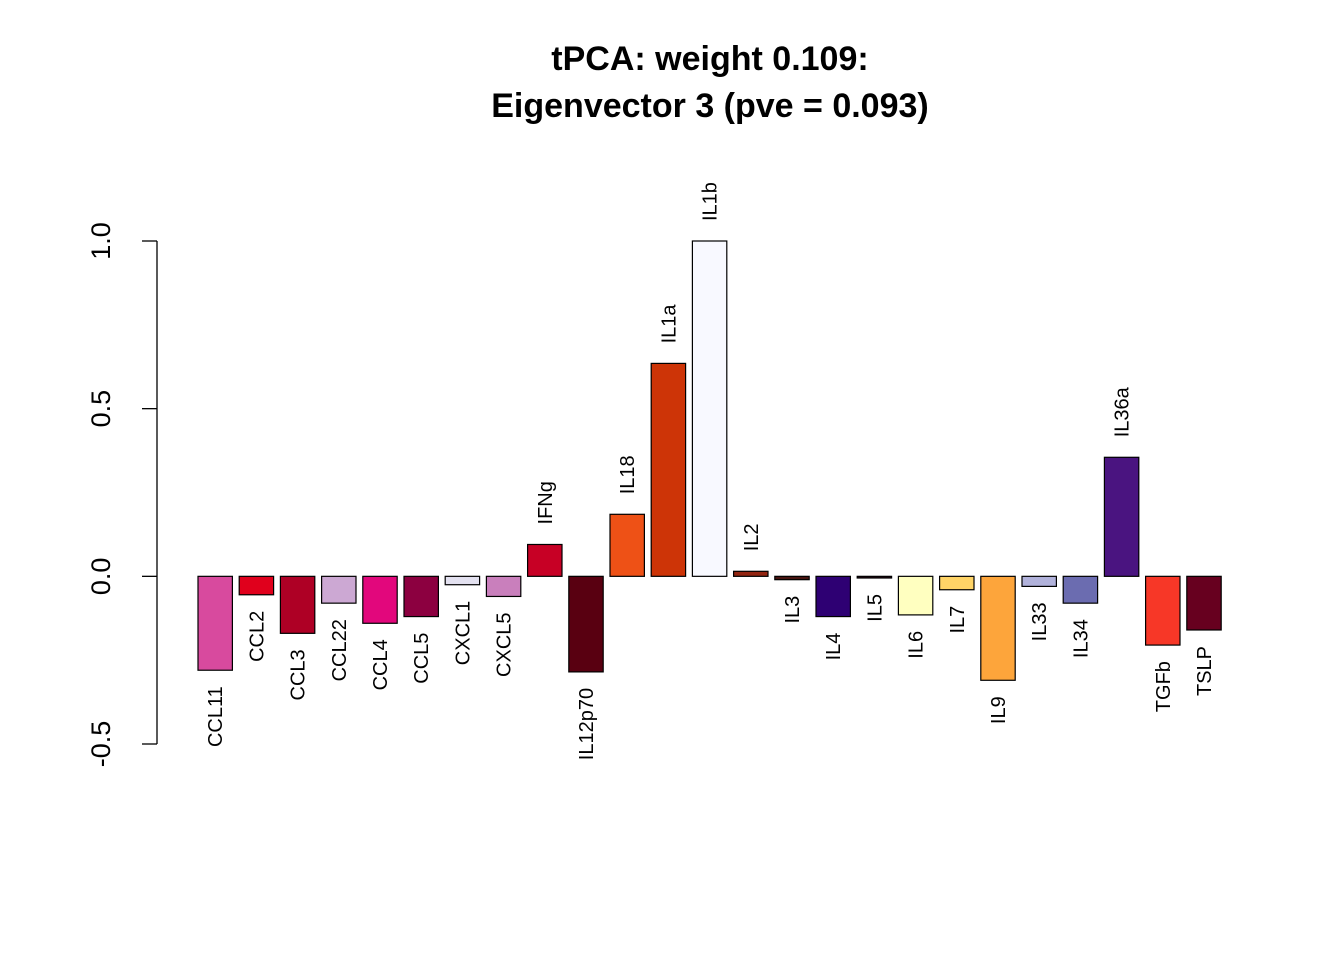 The image size is (1344, 960). I want to click on bar-label: CCL2, so click(257, 636).